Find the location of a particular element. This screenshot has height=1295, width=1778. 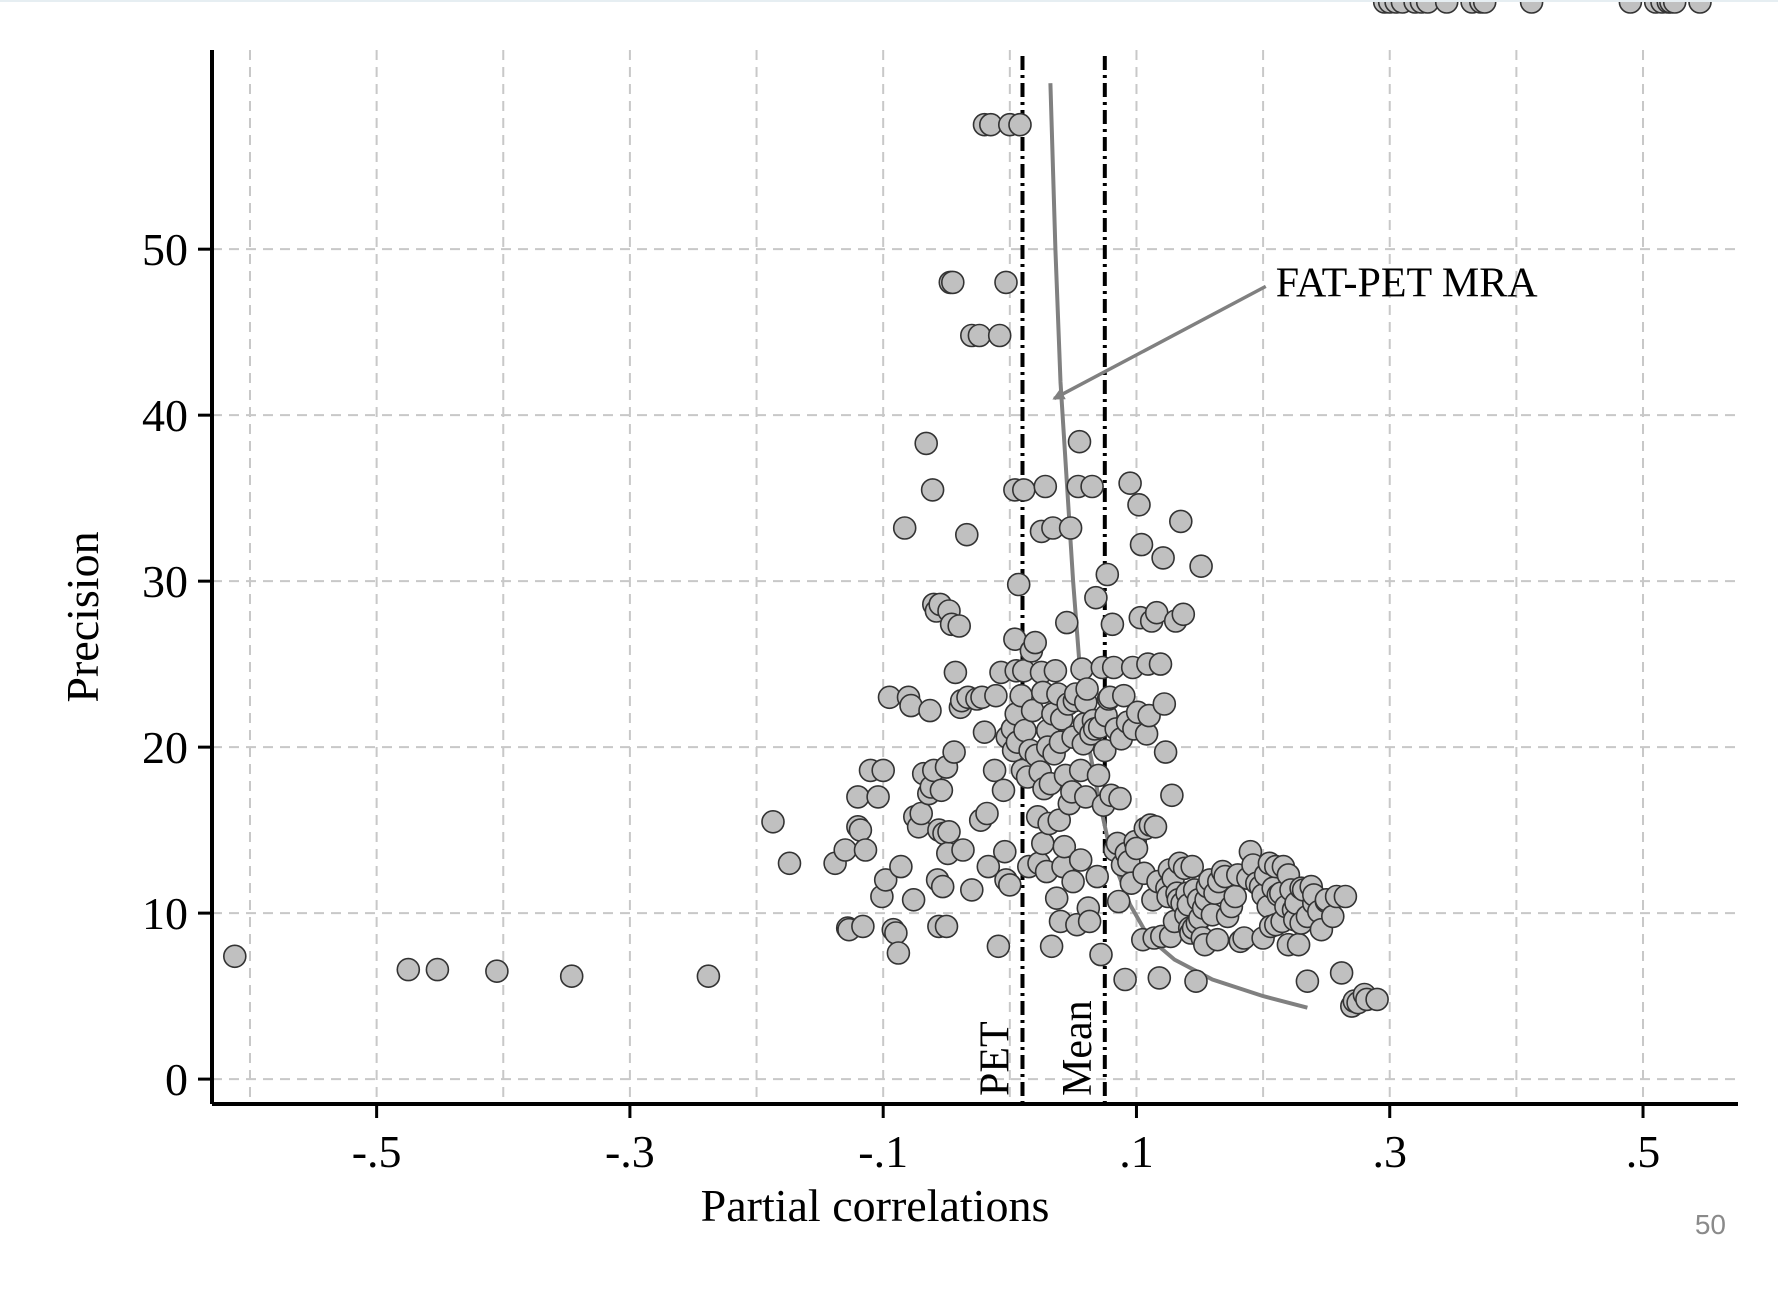

y-tick-label: 30 is located at coordinates (165, 581).